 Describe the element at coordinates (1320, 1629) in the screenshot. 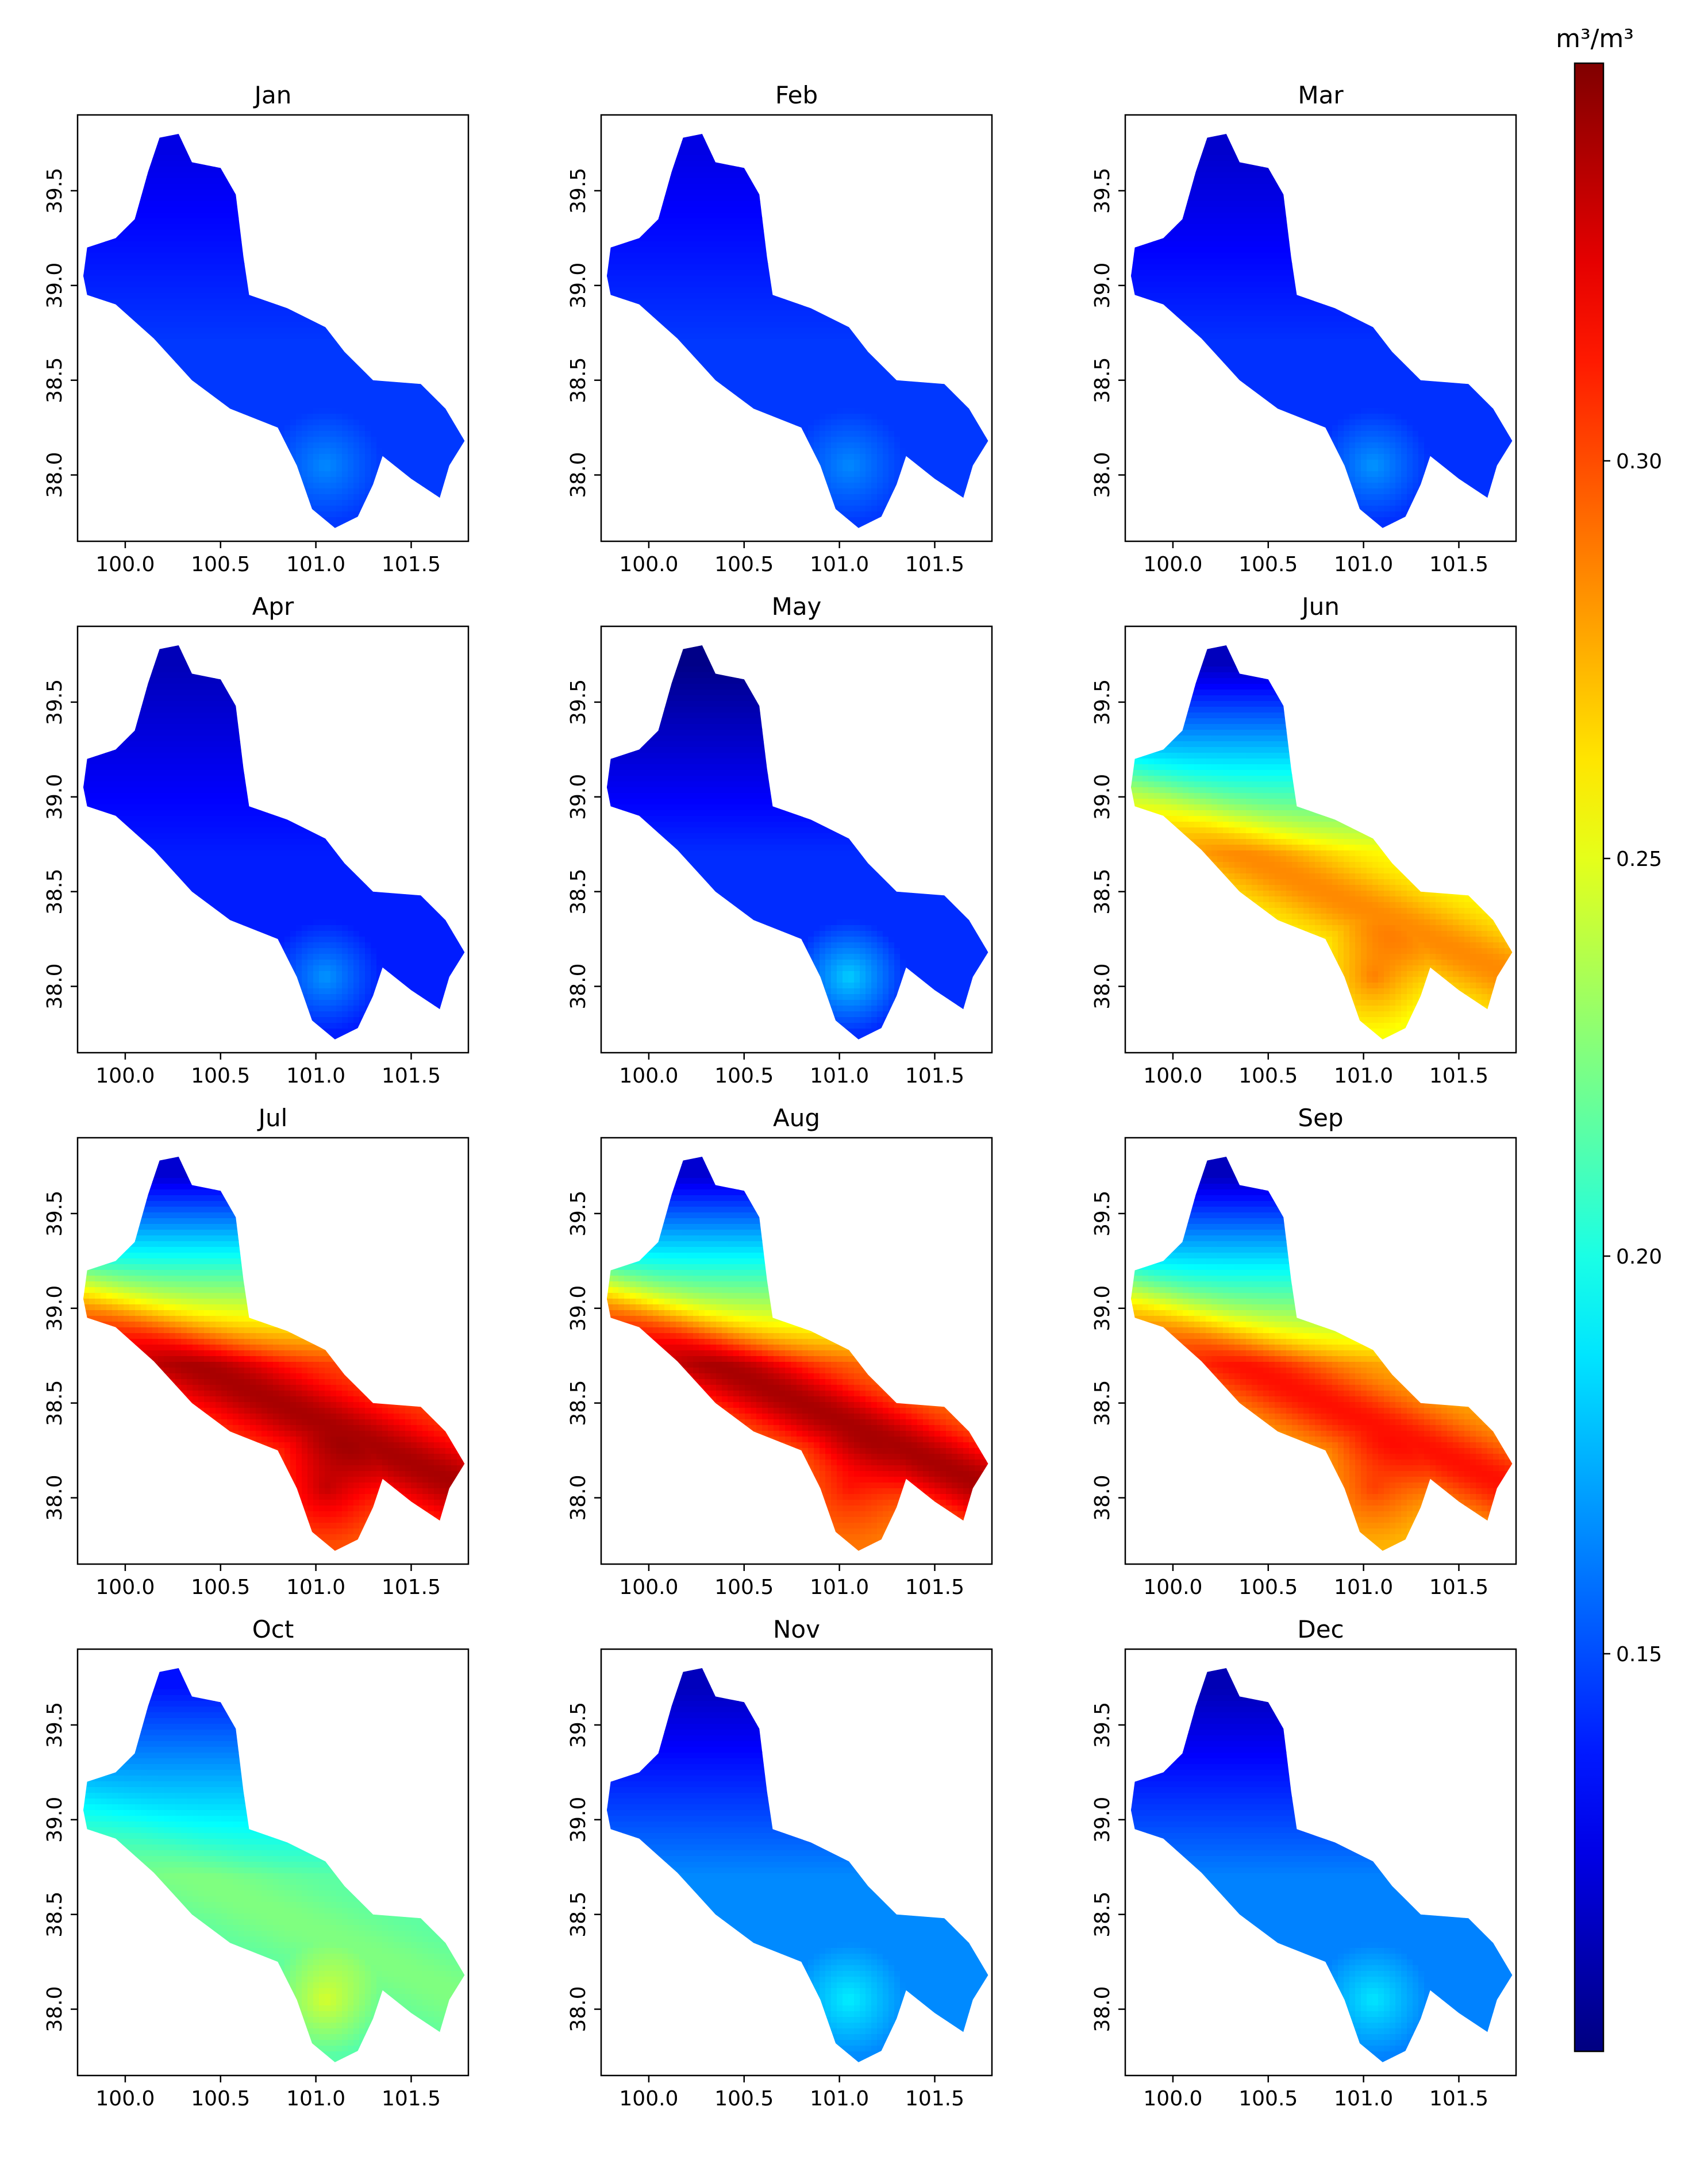

I see `panel-title: Dec` at that location.